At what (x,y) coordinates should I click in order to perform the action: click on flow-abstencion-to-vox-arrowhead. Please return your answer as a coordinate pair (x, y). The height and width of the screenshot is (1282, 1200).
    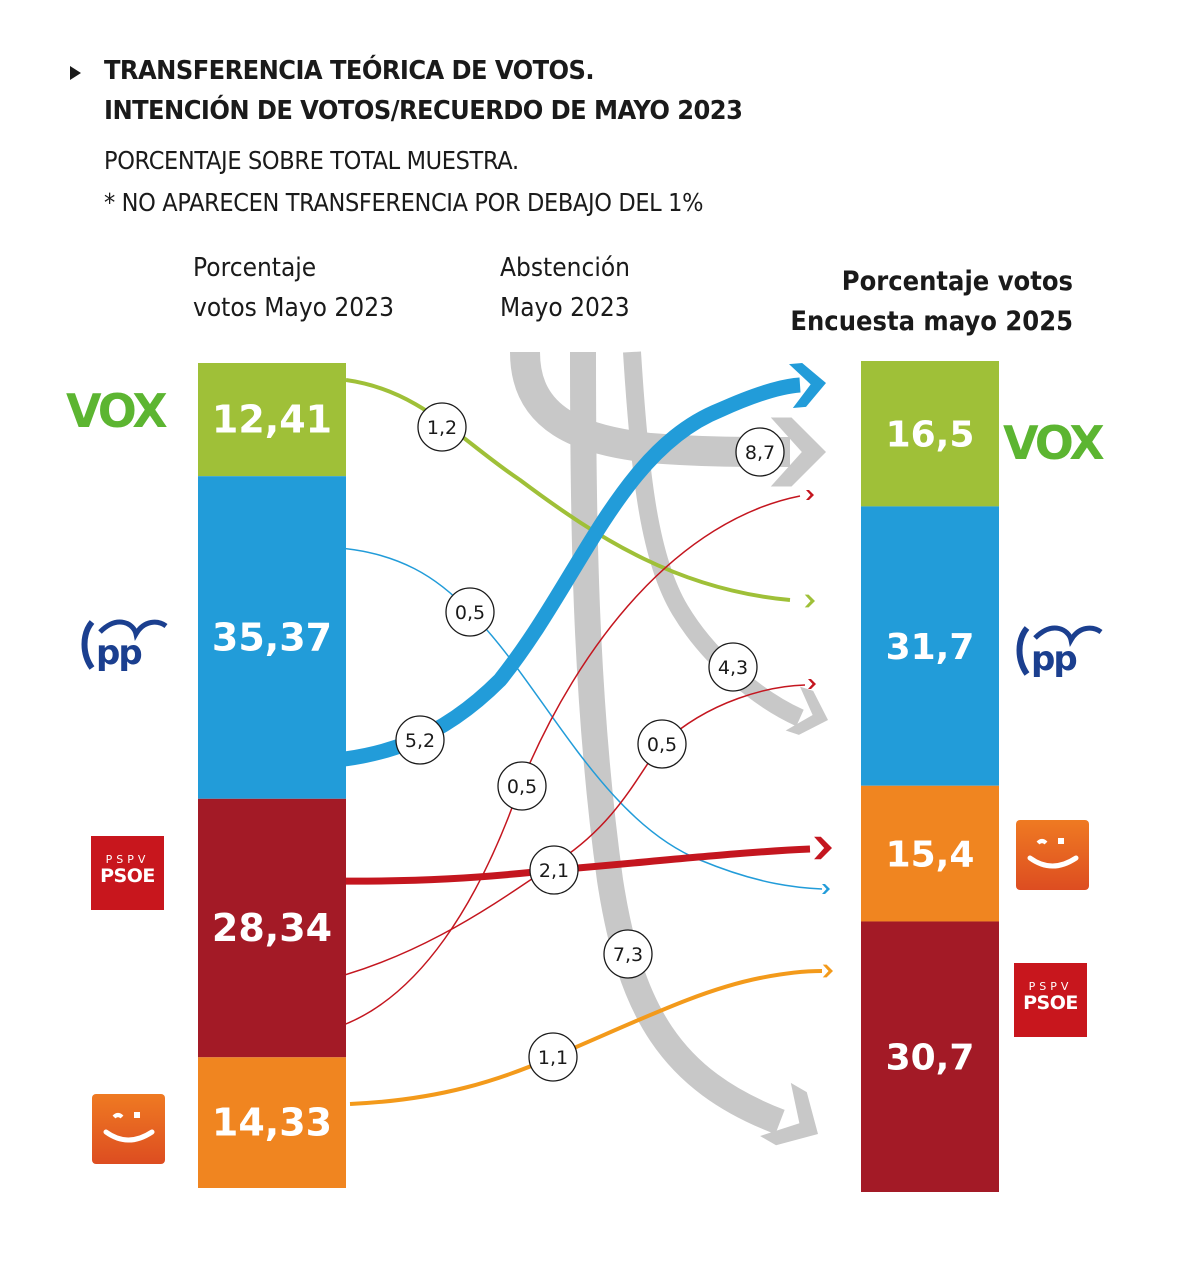
    Looking at the image, I should click on (798, 452).